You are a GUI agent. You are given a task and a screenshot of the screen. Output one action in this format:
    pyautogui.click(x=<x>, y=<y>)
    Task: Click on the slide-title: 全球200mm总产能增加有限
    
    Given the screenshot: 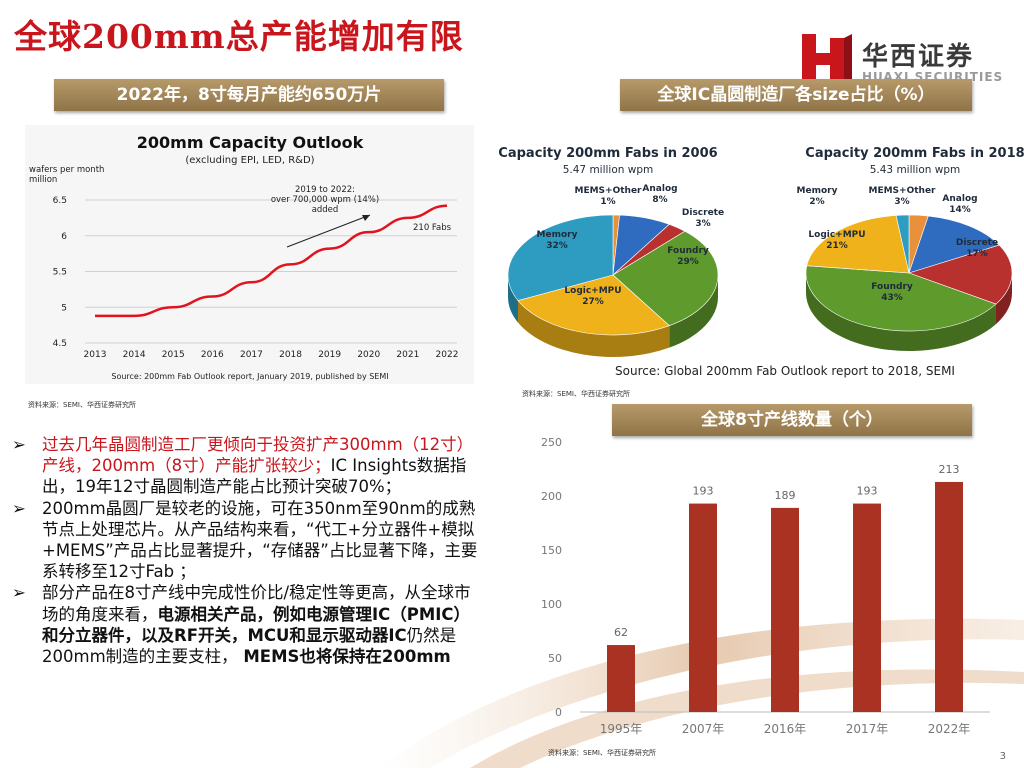 What is the action you would take?
    pyautogui.click(x=239, y=36)
    